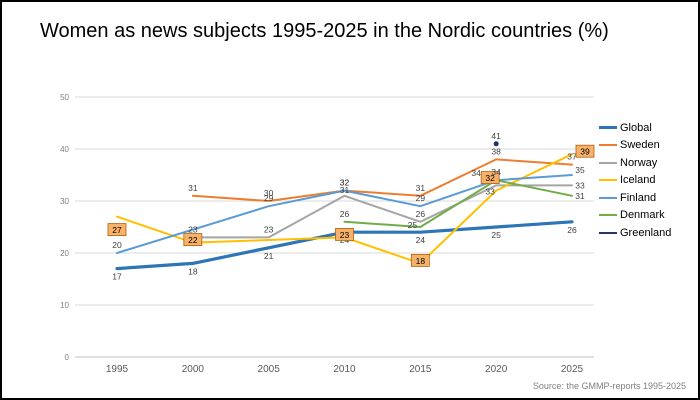  What do you see at coordinates (609, 386) in the screenshot?
I see `source-note: Source: the GMMP-reports 1995-2025` at bounding box center [609, 386].